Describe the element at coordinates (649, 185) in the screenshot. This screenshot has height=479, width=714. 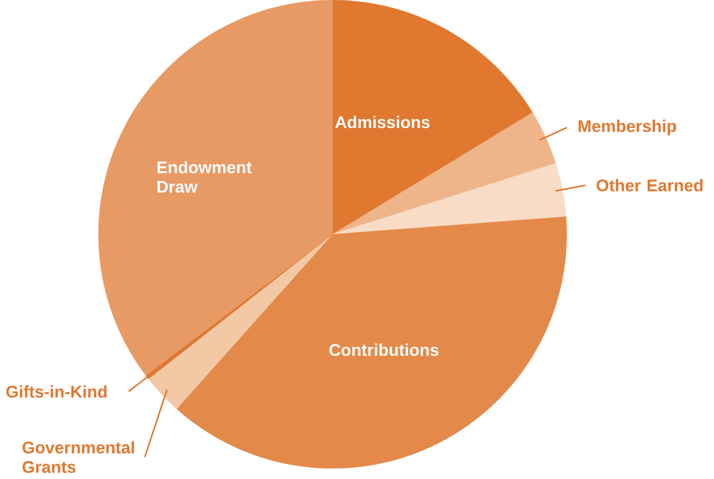
I see `slice-label: Other Earned` at that location.